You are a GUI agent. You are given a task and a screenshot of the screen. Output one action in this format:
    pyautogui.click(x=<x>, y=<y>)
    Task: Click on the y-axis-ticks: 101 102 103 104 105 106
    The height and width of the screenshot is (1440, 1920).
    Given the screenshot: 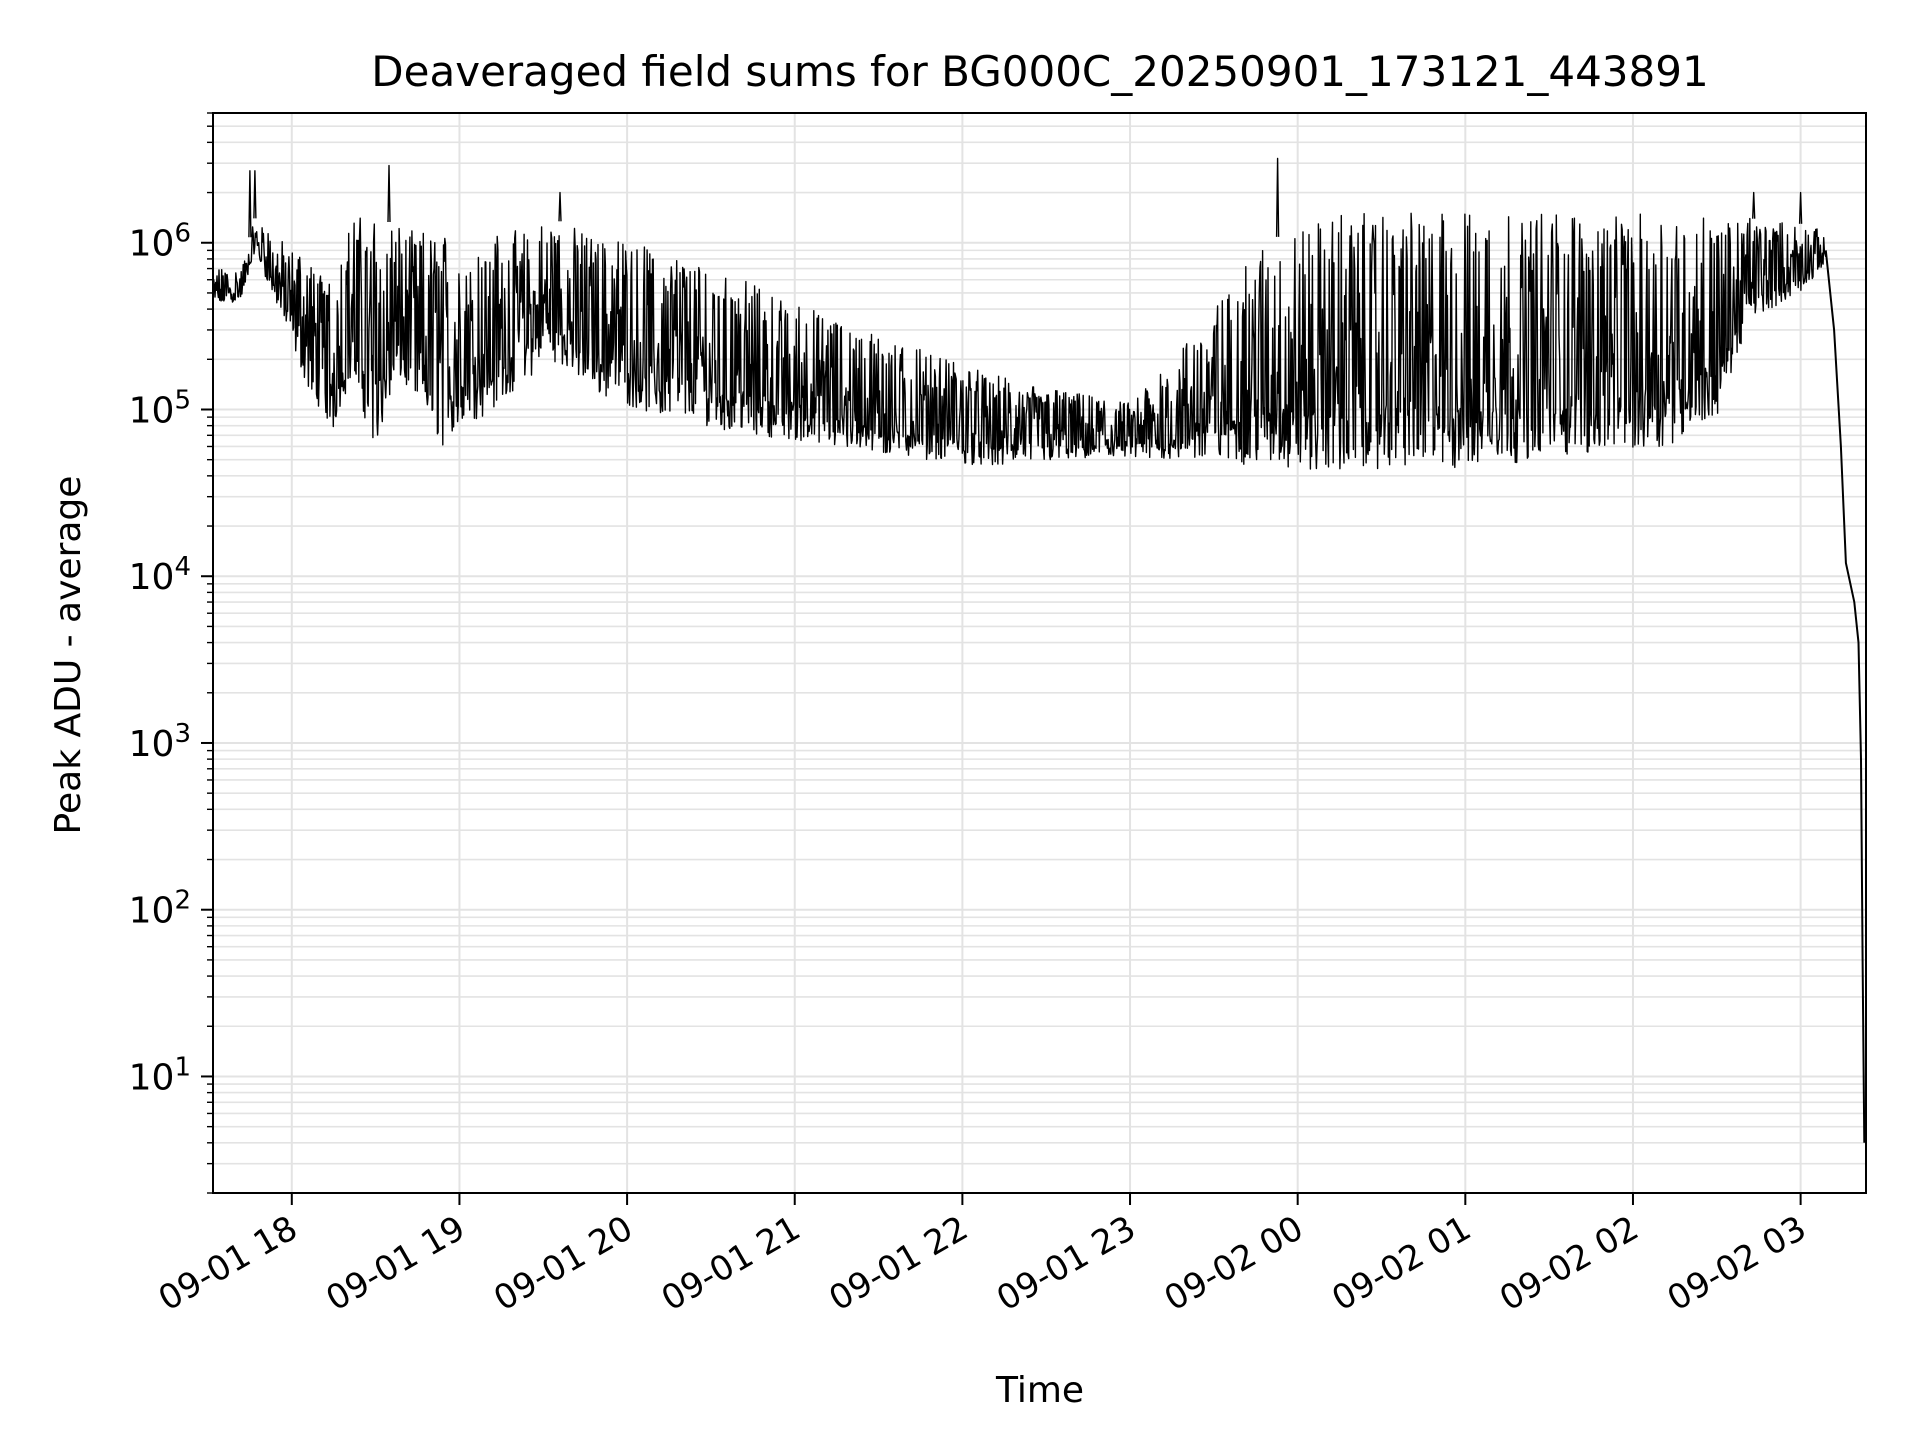 What is the action you would take?
    pyautogui.click(x=171, y=653)
    